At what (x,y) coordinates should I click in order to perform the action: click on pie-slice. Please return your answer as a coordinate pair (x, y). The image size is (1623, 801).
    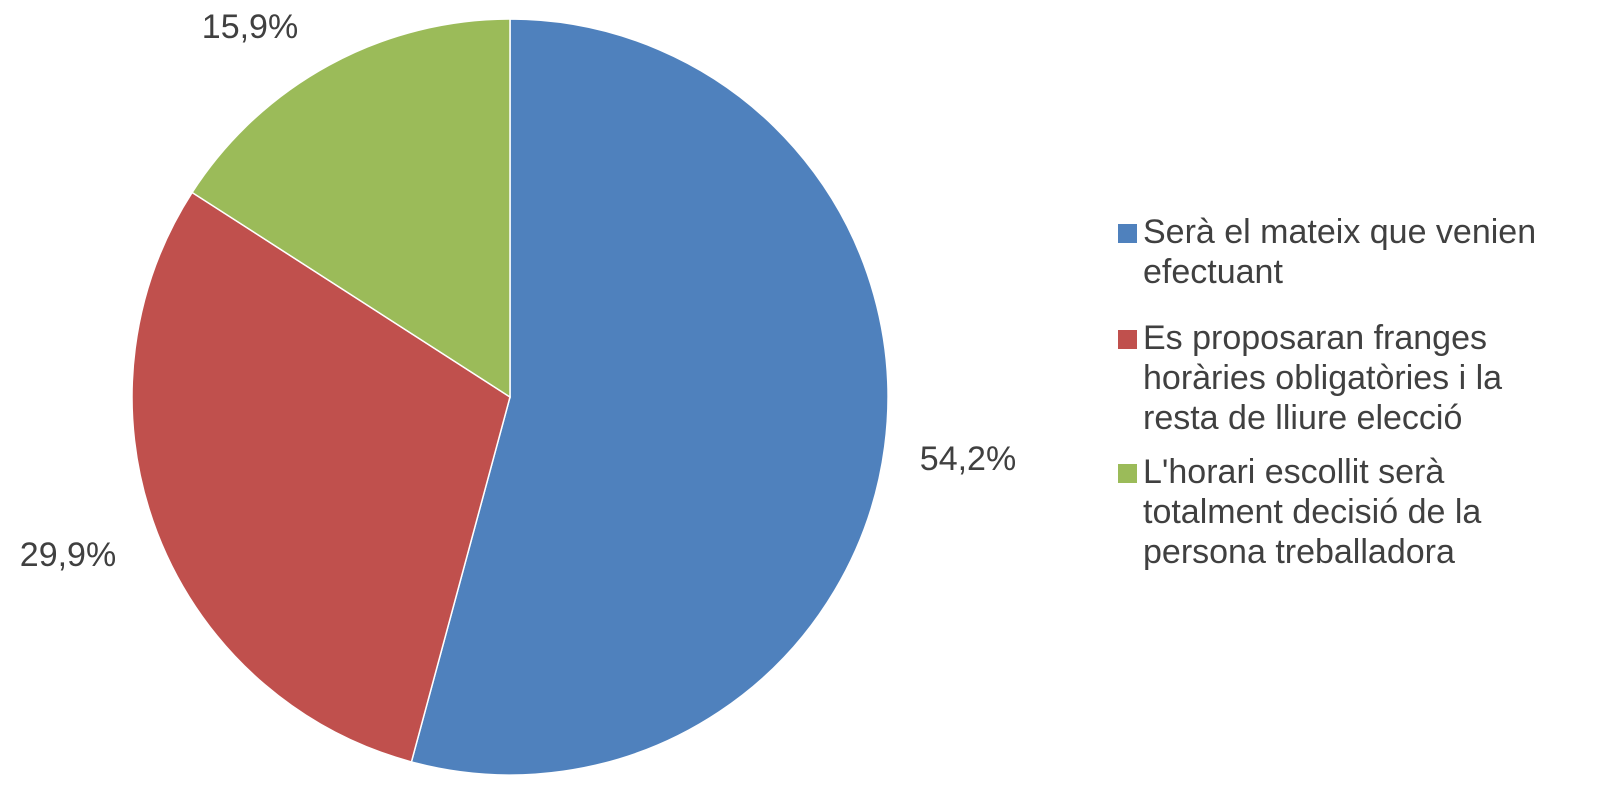
    Looking at the image, I should click on (351, 208).